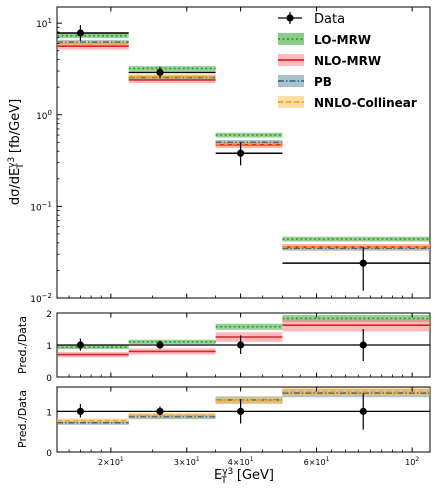 The height and width of the screenshot is (490, 436). I want to click on legend-label-data: Data, so click(329, 19).